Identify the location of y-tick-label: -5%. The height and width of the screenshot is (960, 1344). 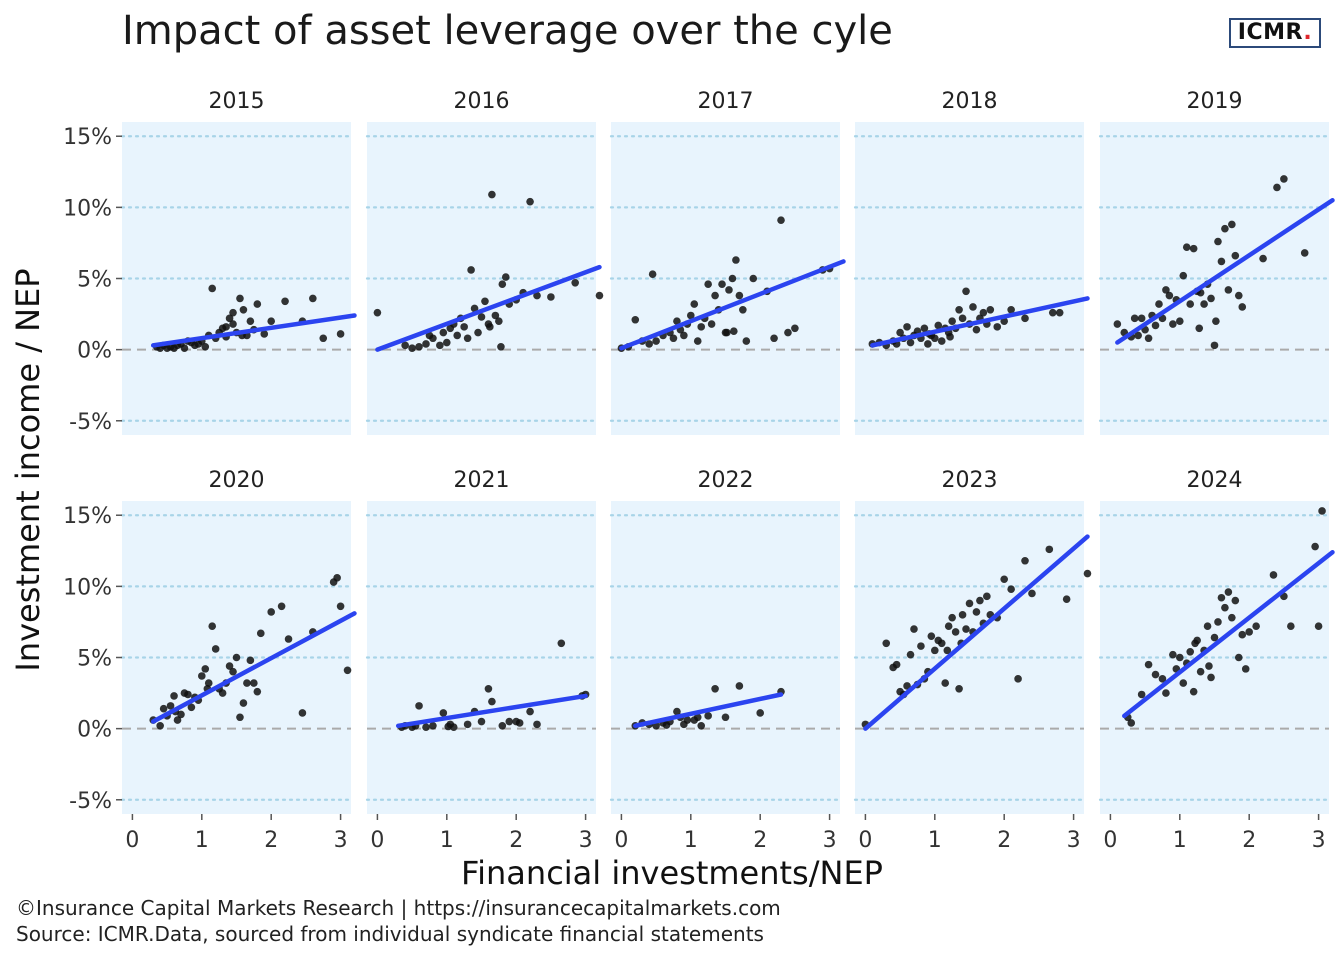
(90, 422).